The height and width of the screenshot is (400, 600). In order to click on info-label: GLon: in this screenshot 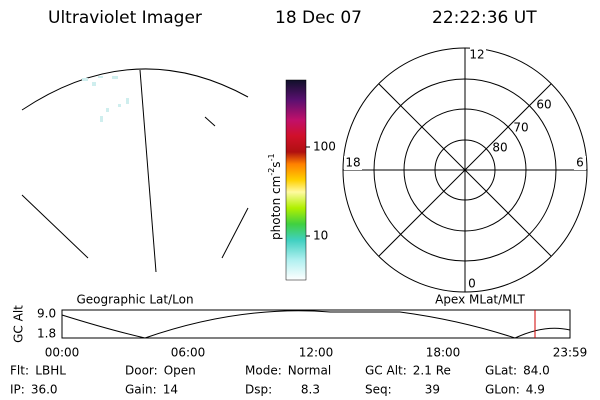, I will do `click(502, 390)`.